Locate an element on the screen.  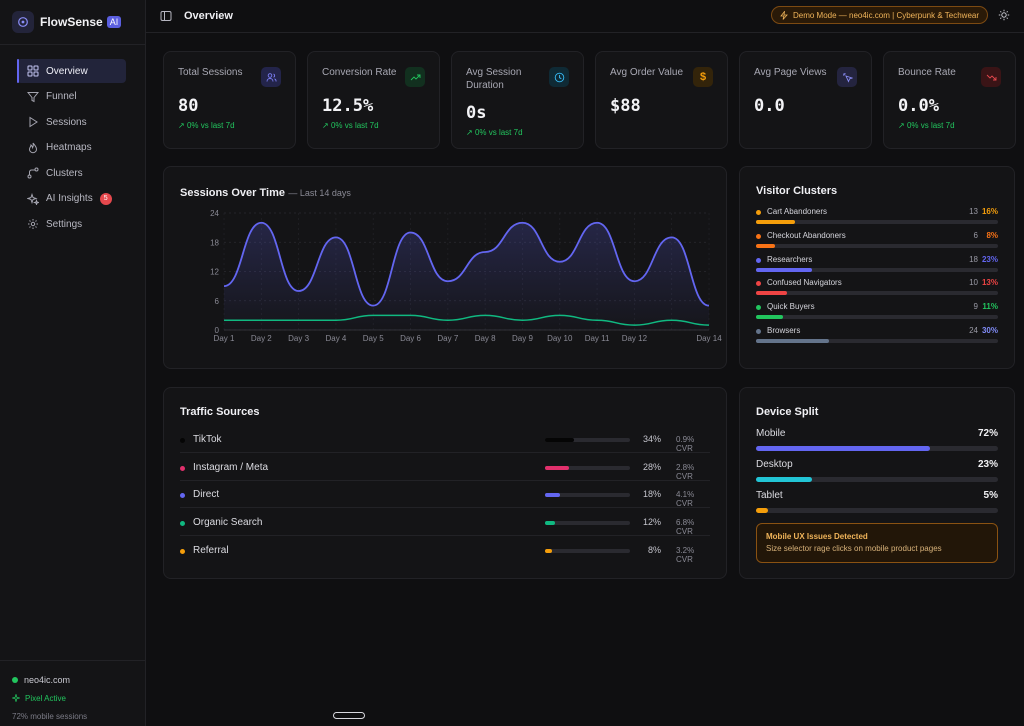
device-name: Mobile is located at coordinates (771, 433).